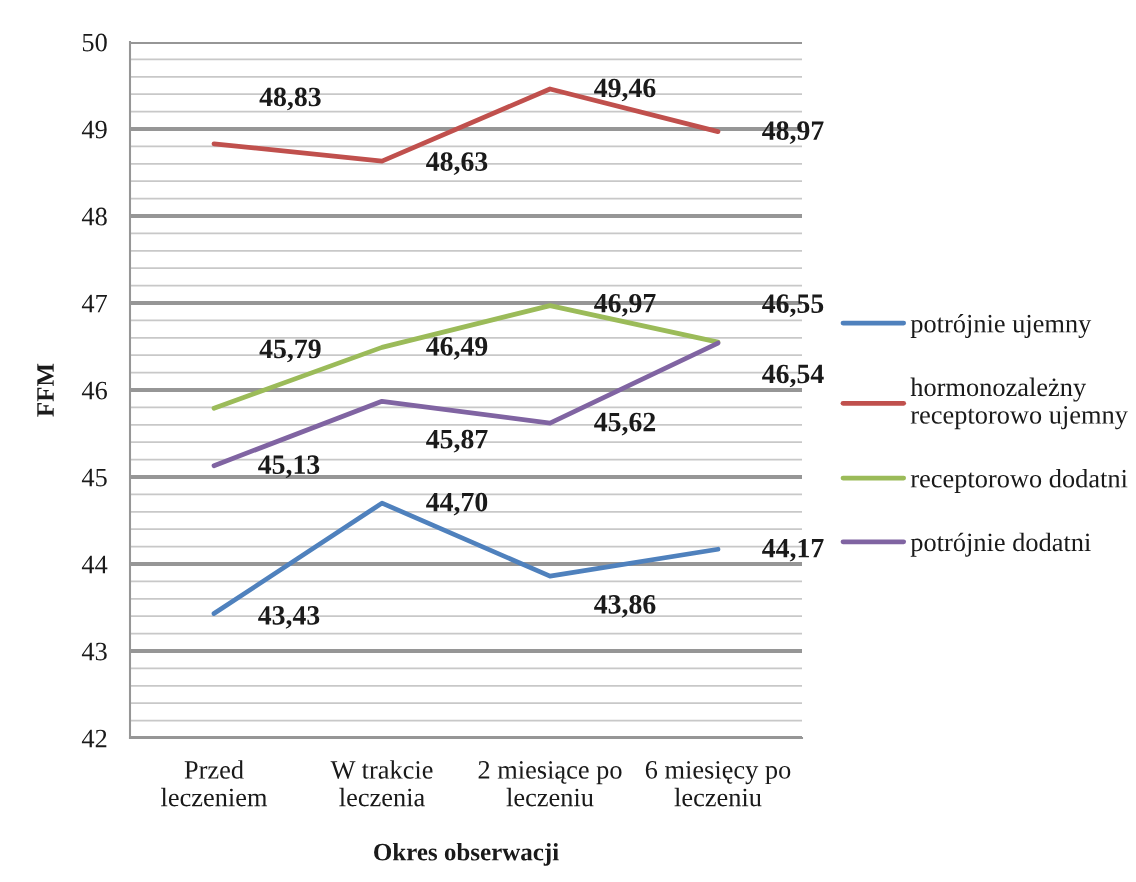  Describe the element at coordinates (625, 90) in the screenshot. I see `data-label: 49,46` at that location.